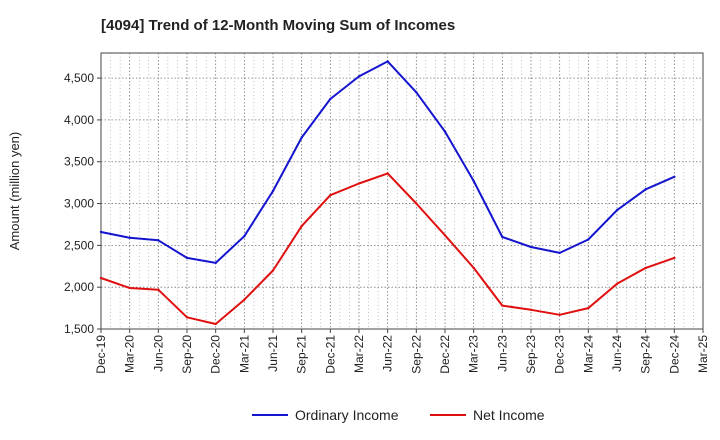  Describe the element at coordinates (79, 162) in the screenshot. I see `y-tick-label: 3,500` at that location.